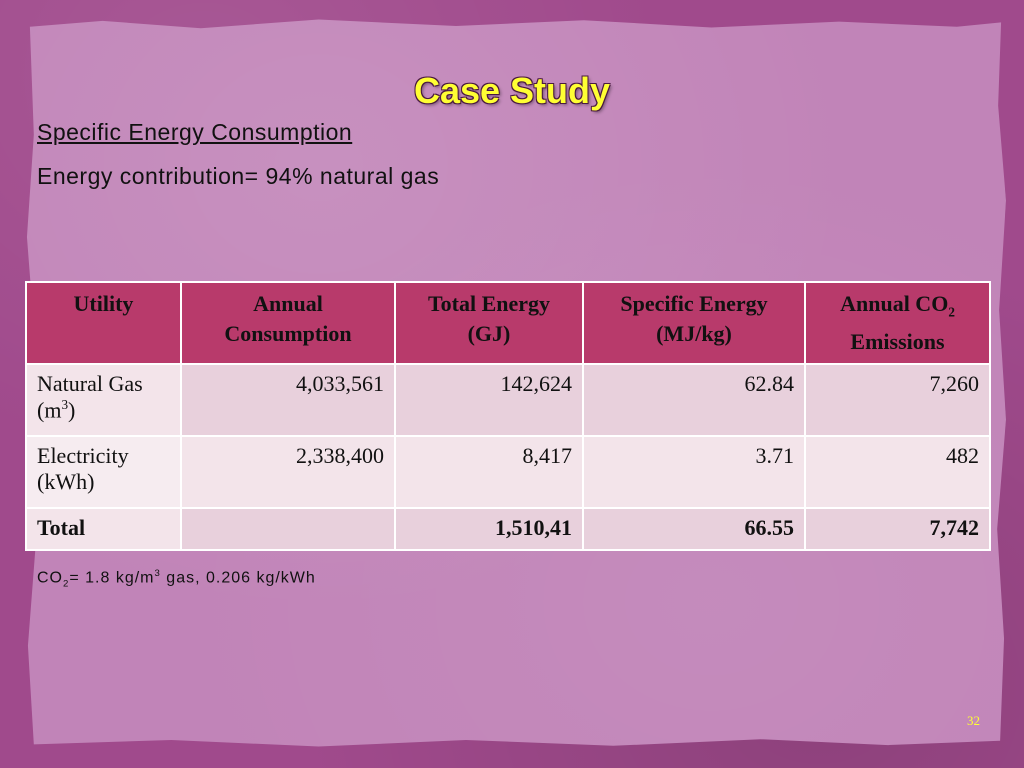 The width and height of the screenshot is (1024, 768). I want to click on cell-total-energy: 8,417, so click(489, 472).